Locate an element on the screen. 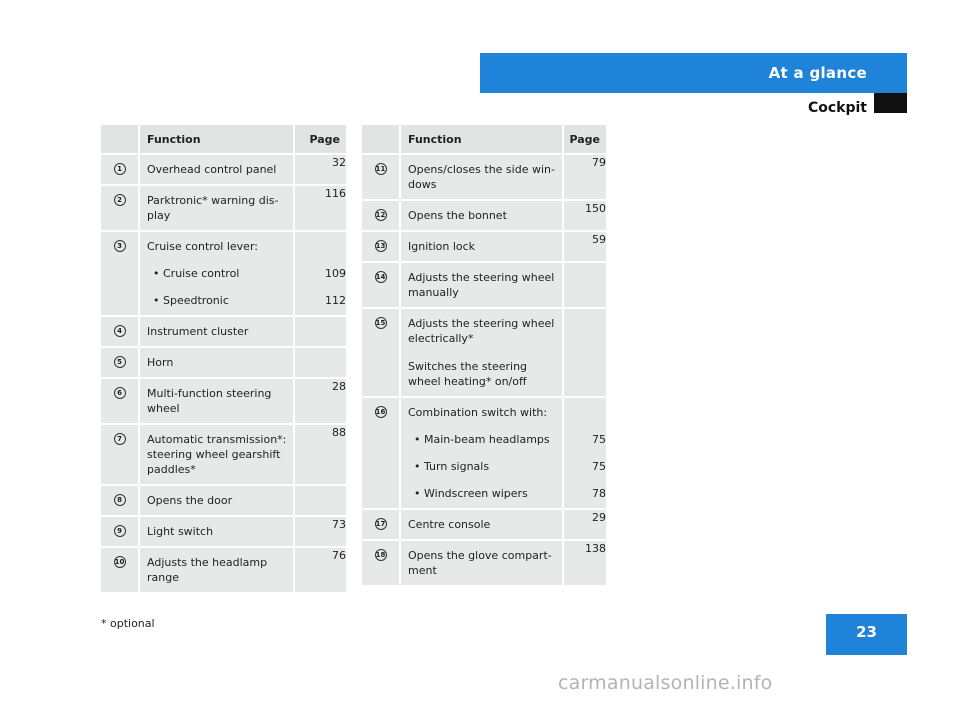 Image resolution: width=960 pixels, height=708 pixels. page-cell: 28 is located at coordinates (320, 401).